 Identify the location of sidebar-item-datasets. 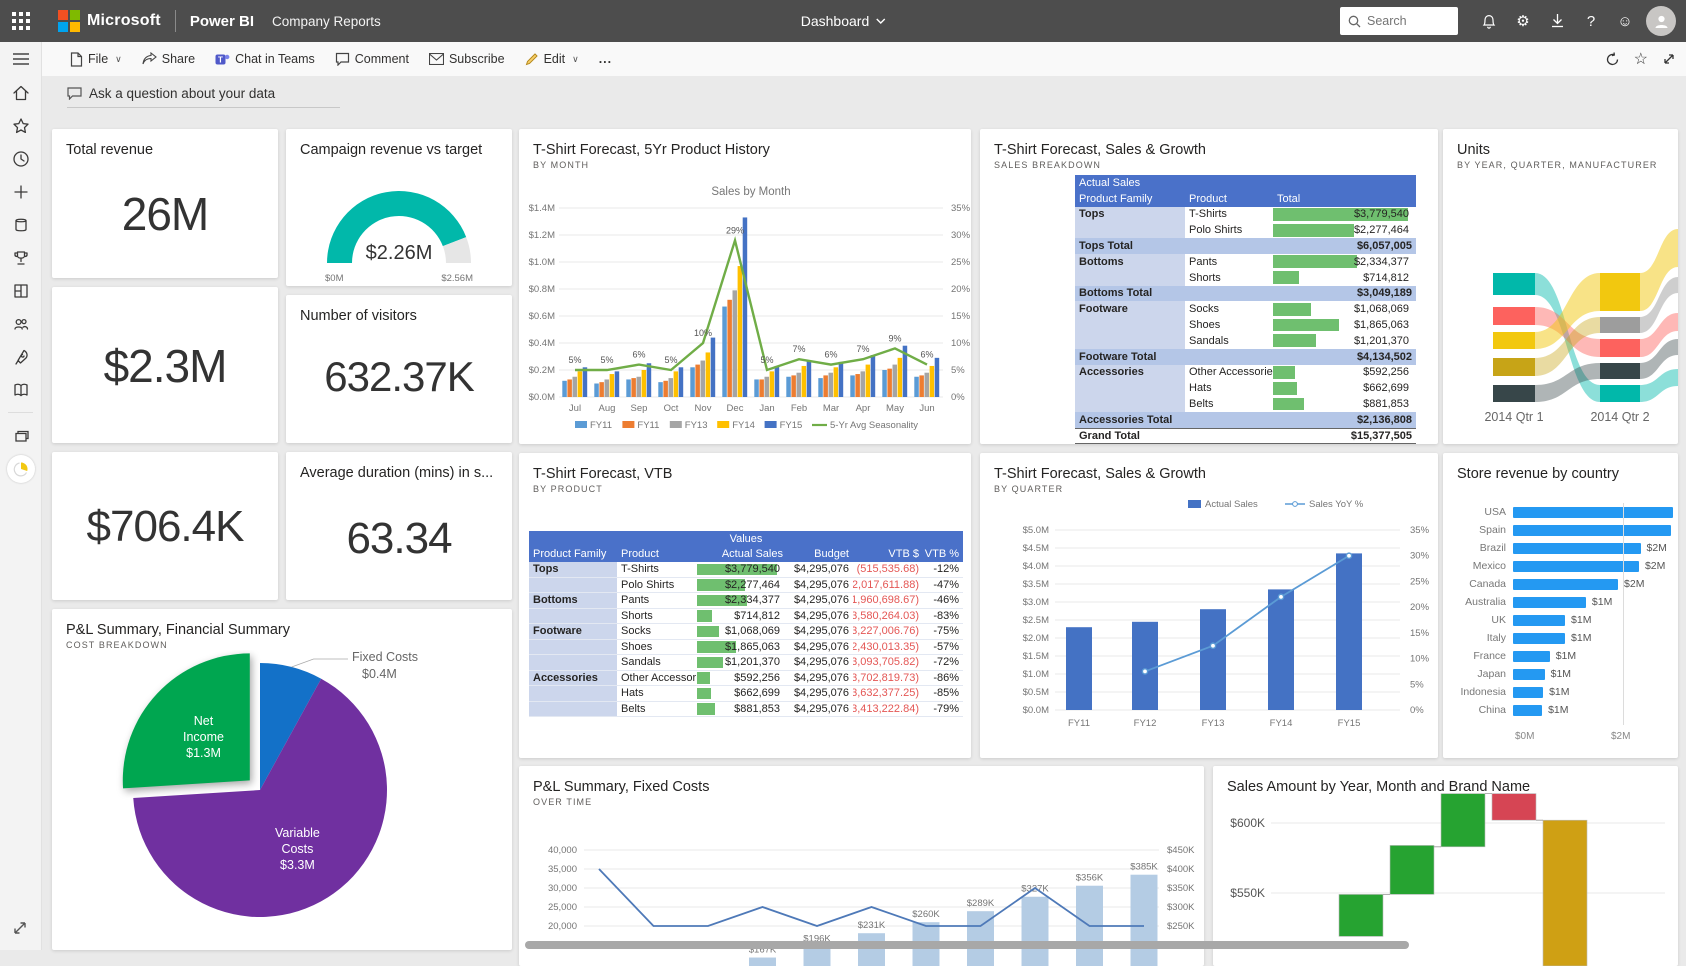
(21, 224).